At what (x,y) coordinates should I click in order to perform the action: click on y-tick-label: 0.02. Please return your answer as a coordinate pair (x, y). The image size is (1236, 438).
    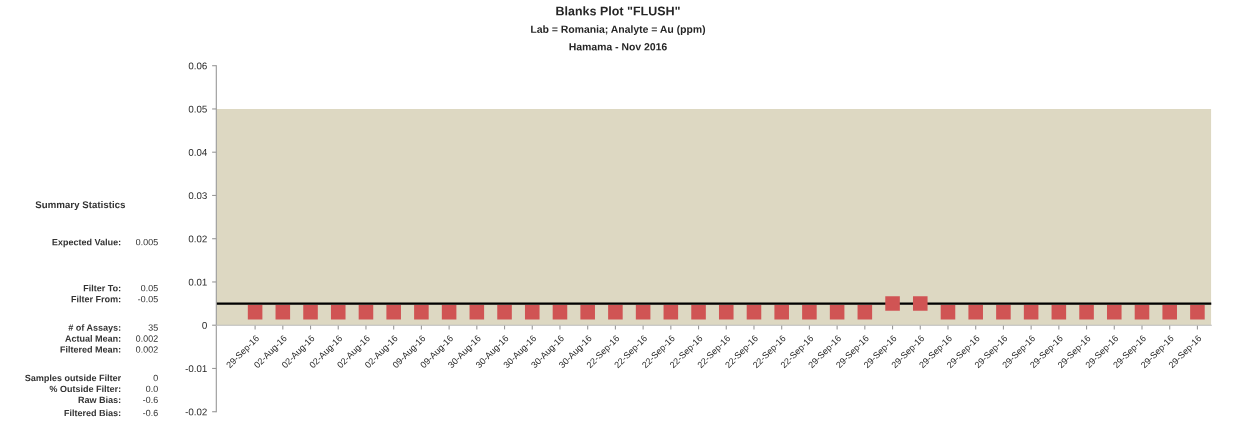
    Looking at the image, I should click on (197, 239).